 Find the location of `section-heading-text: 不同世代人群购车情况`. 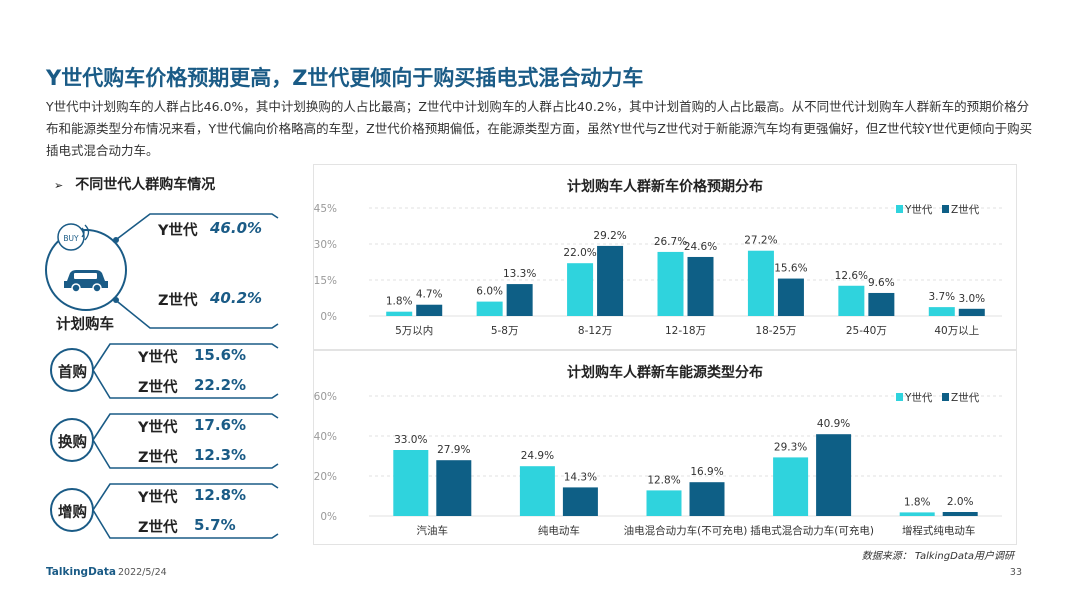

section-heading-text: 不同世代人群购车情况 is located at coordinates (145, 185).